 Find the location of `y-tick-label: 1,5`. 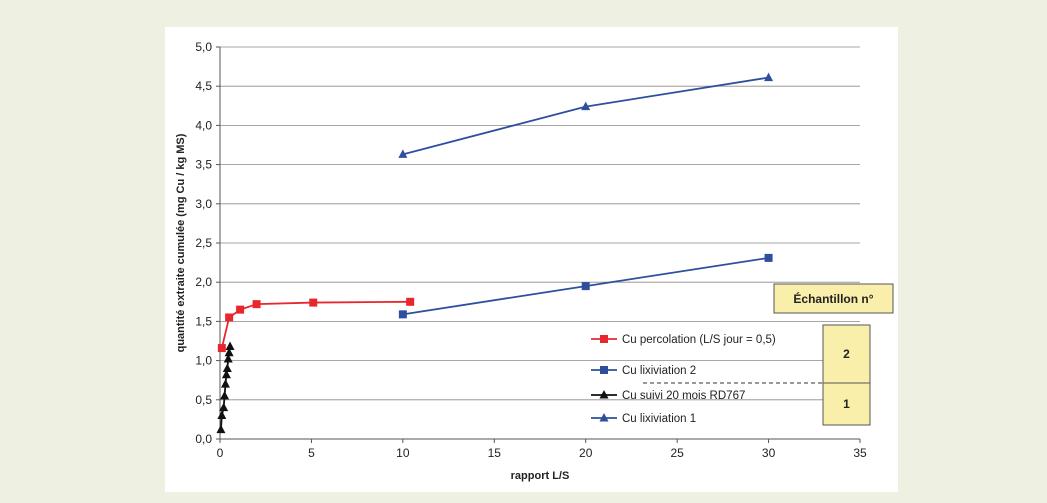

y-tick-label: 1,5 is located at coordinates (203, 321).